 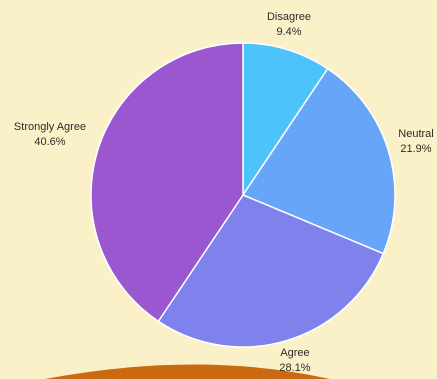 I want to click on slice-label: Agree, so click(x=294, y=353).